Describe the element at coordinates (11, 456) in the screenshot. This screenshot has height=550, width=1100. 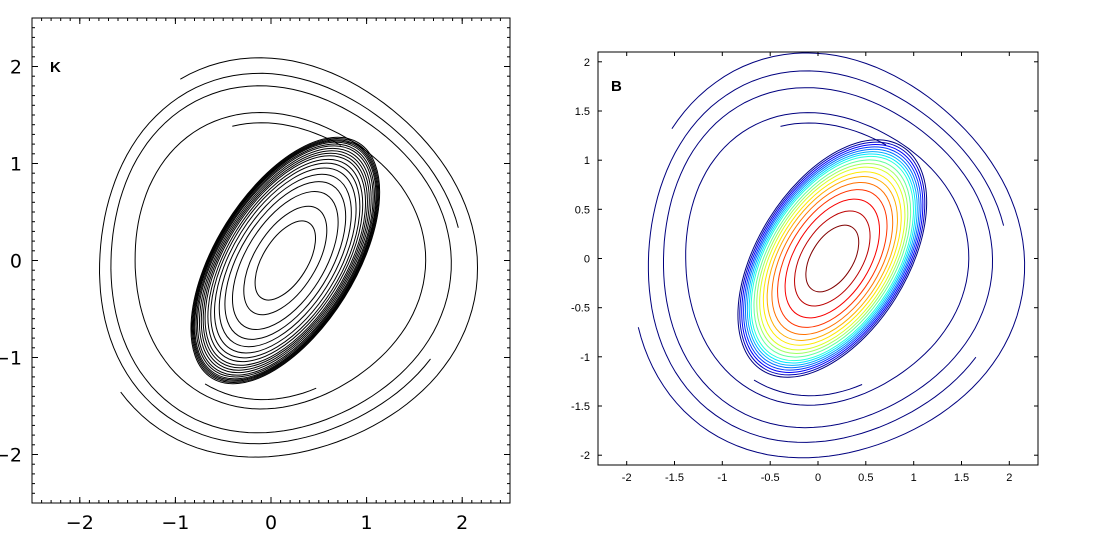
I see `y-tick-label: −2` at that location.